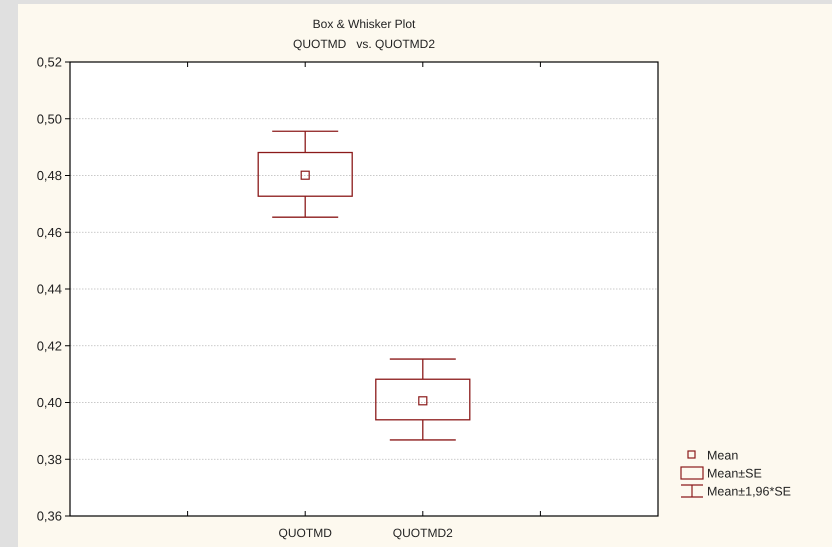 The height and width of the screenshot is (547, 832). What do you see at coordinates (49, 62) in the screenshot?
I see `y-tick-label: 0,52` at bounding box center [49, 62].